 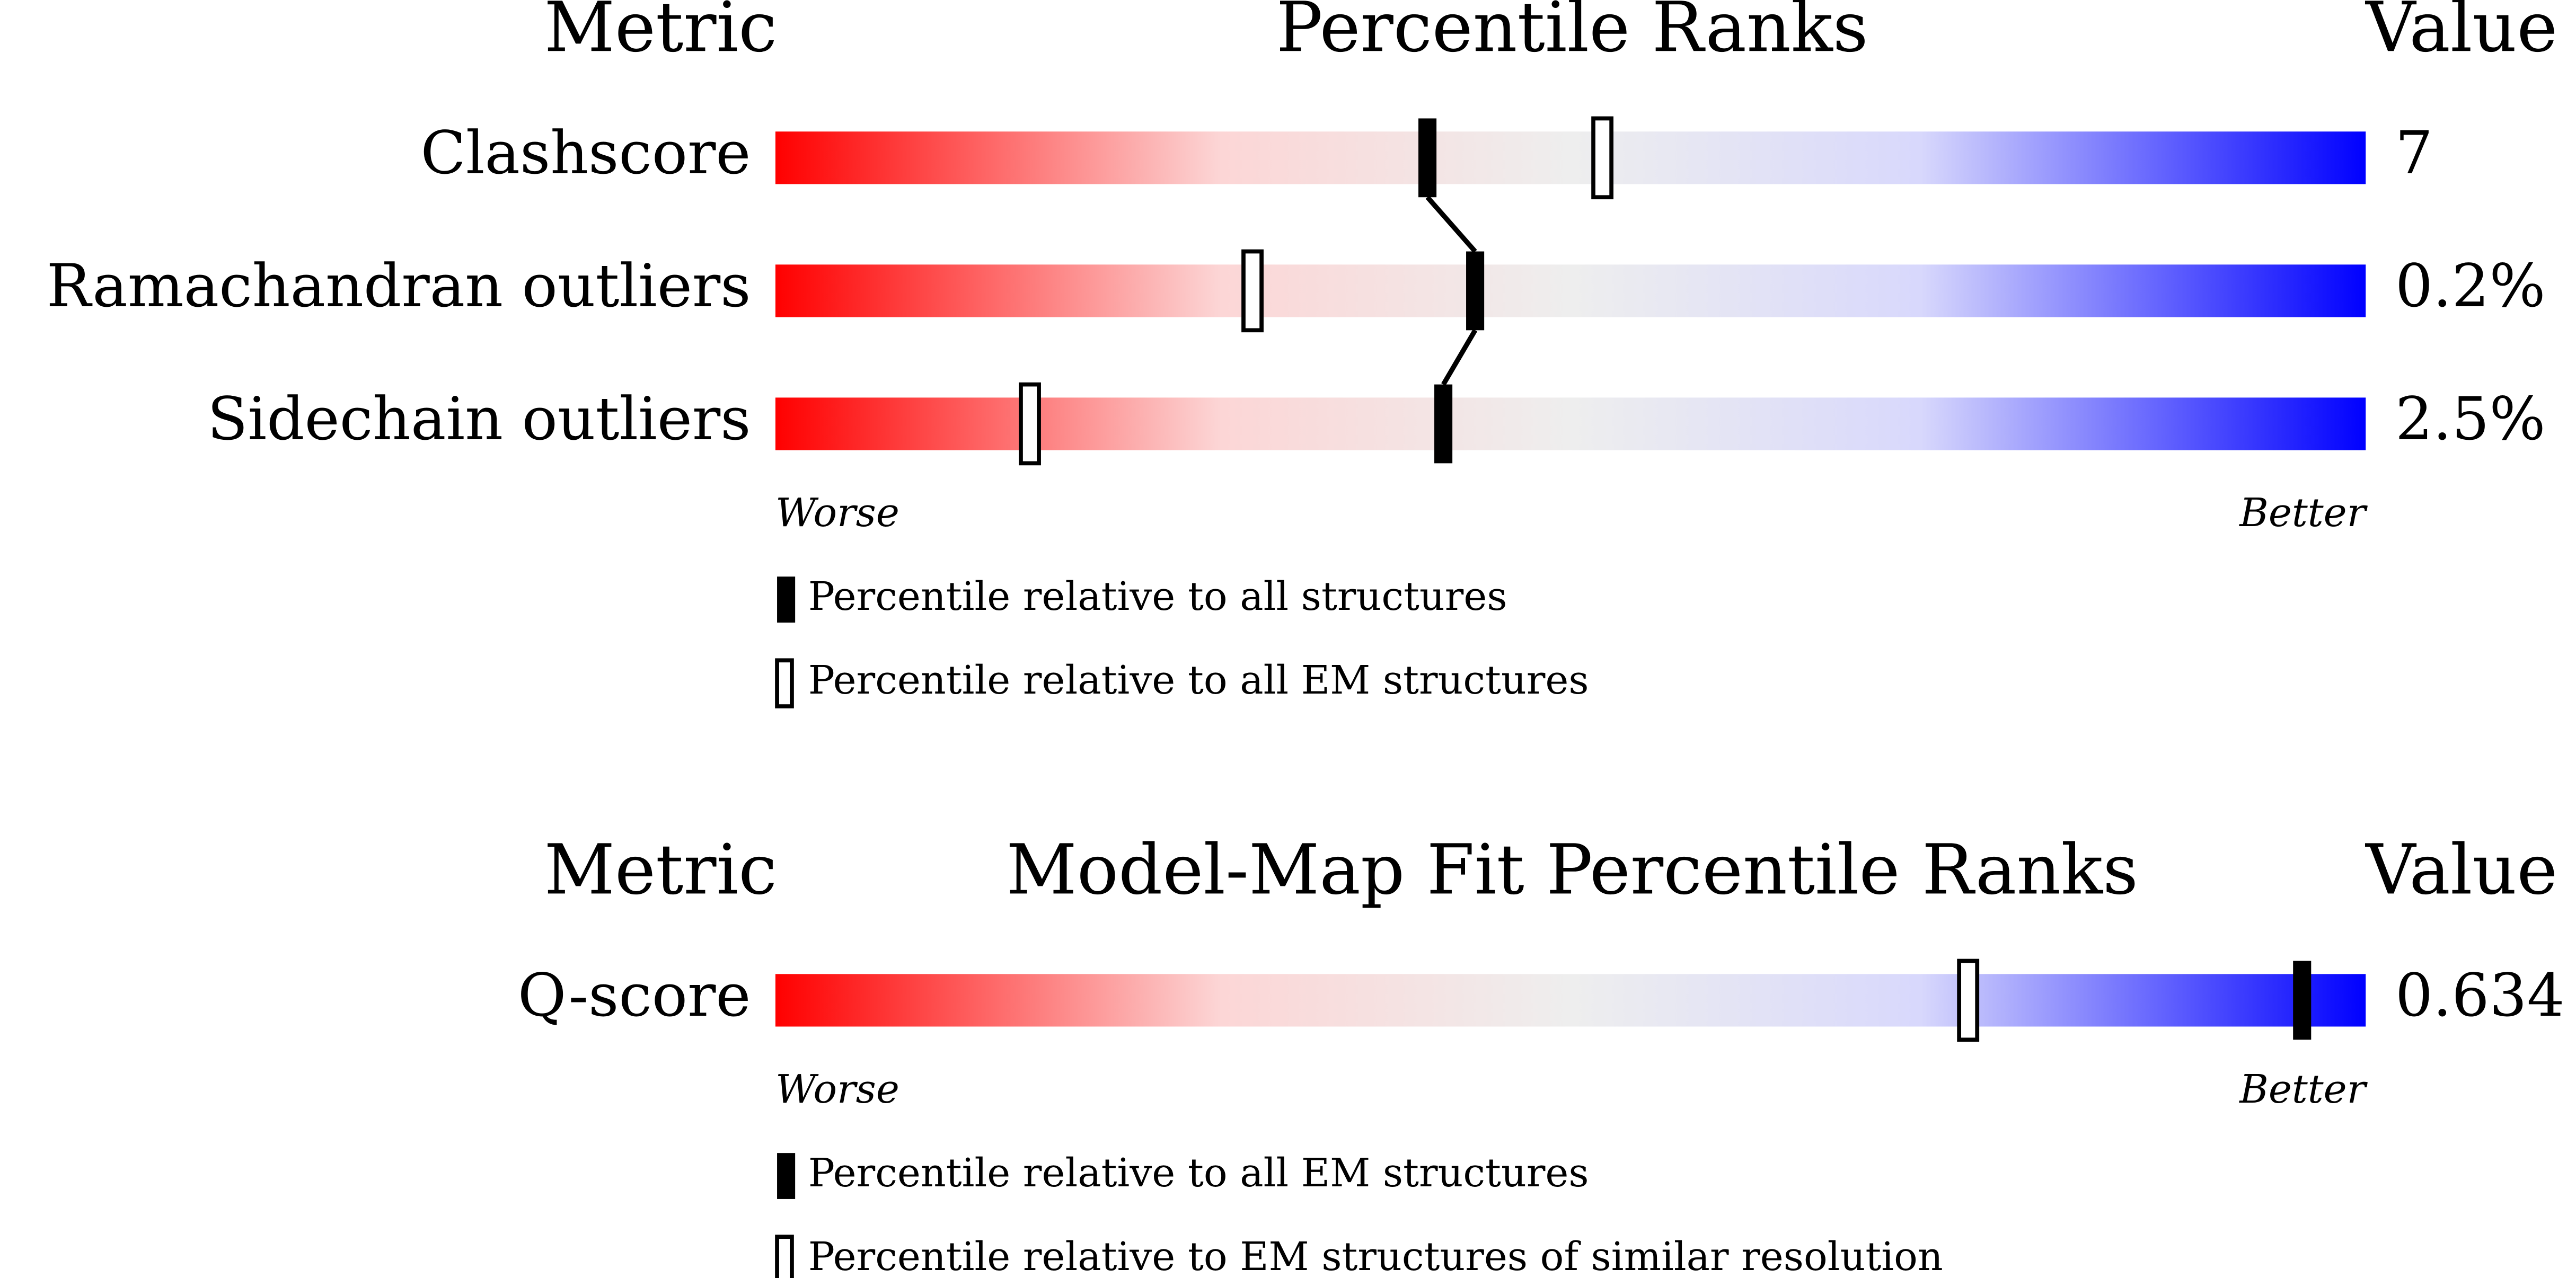 What do you see at coordinates (479, 419) in the screenshot?
I see `metric-label: Sidechain outliers` at bounding box center [479, 419].